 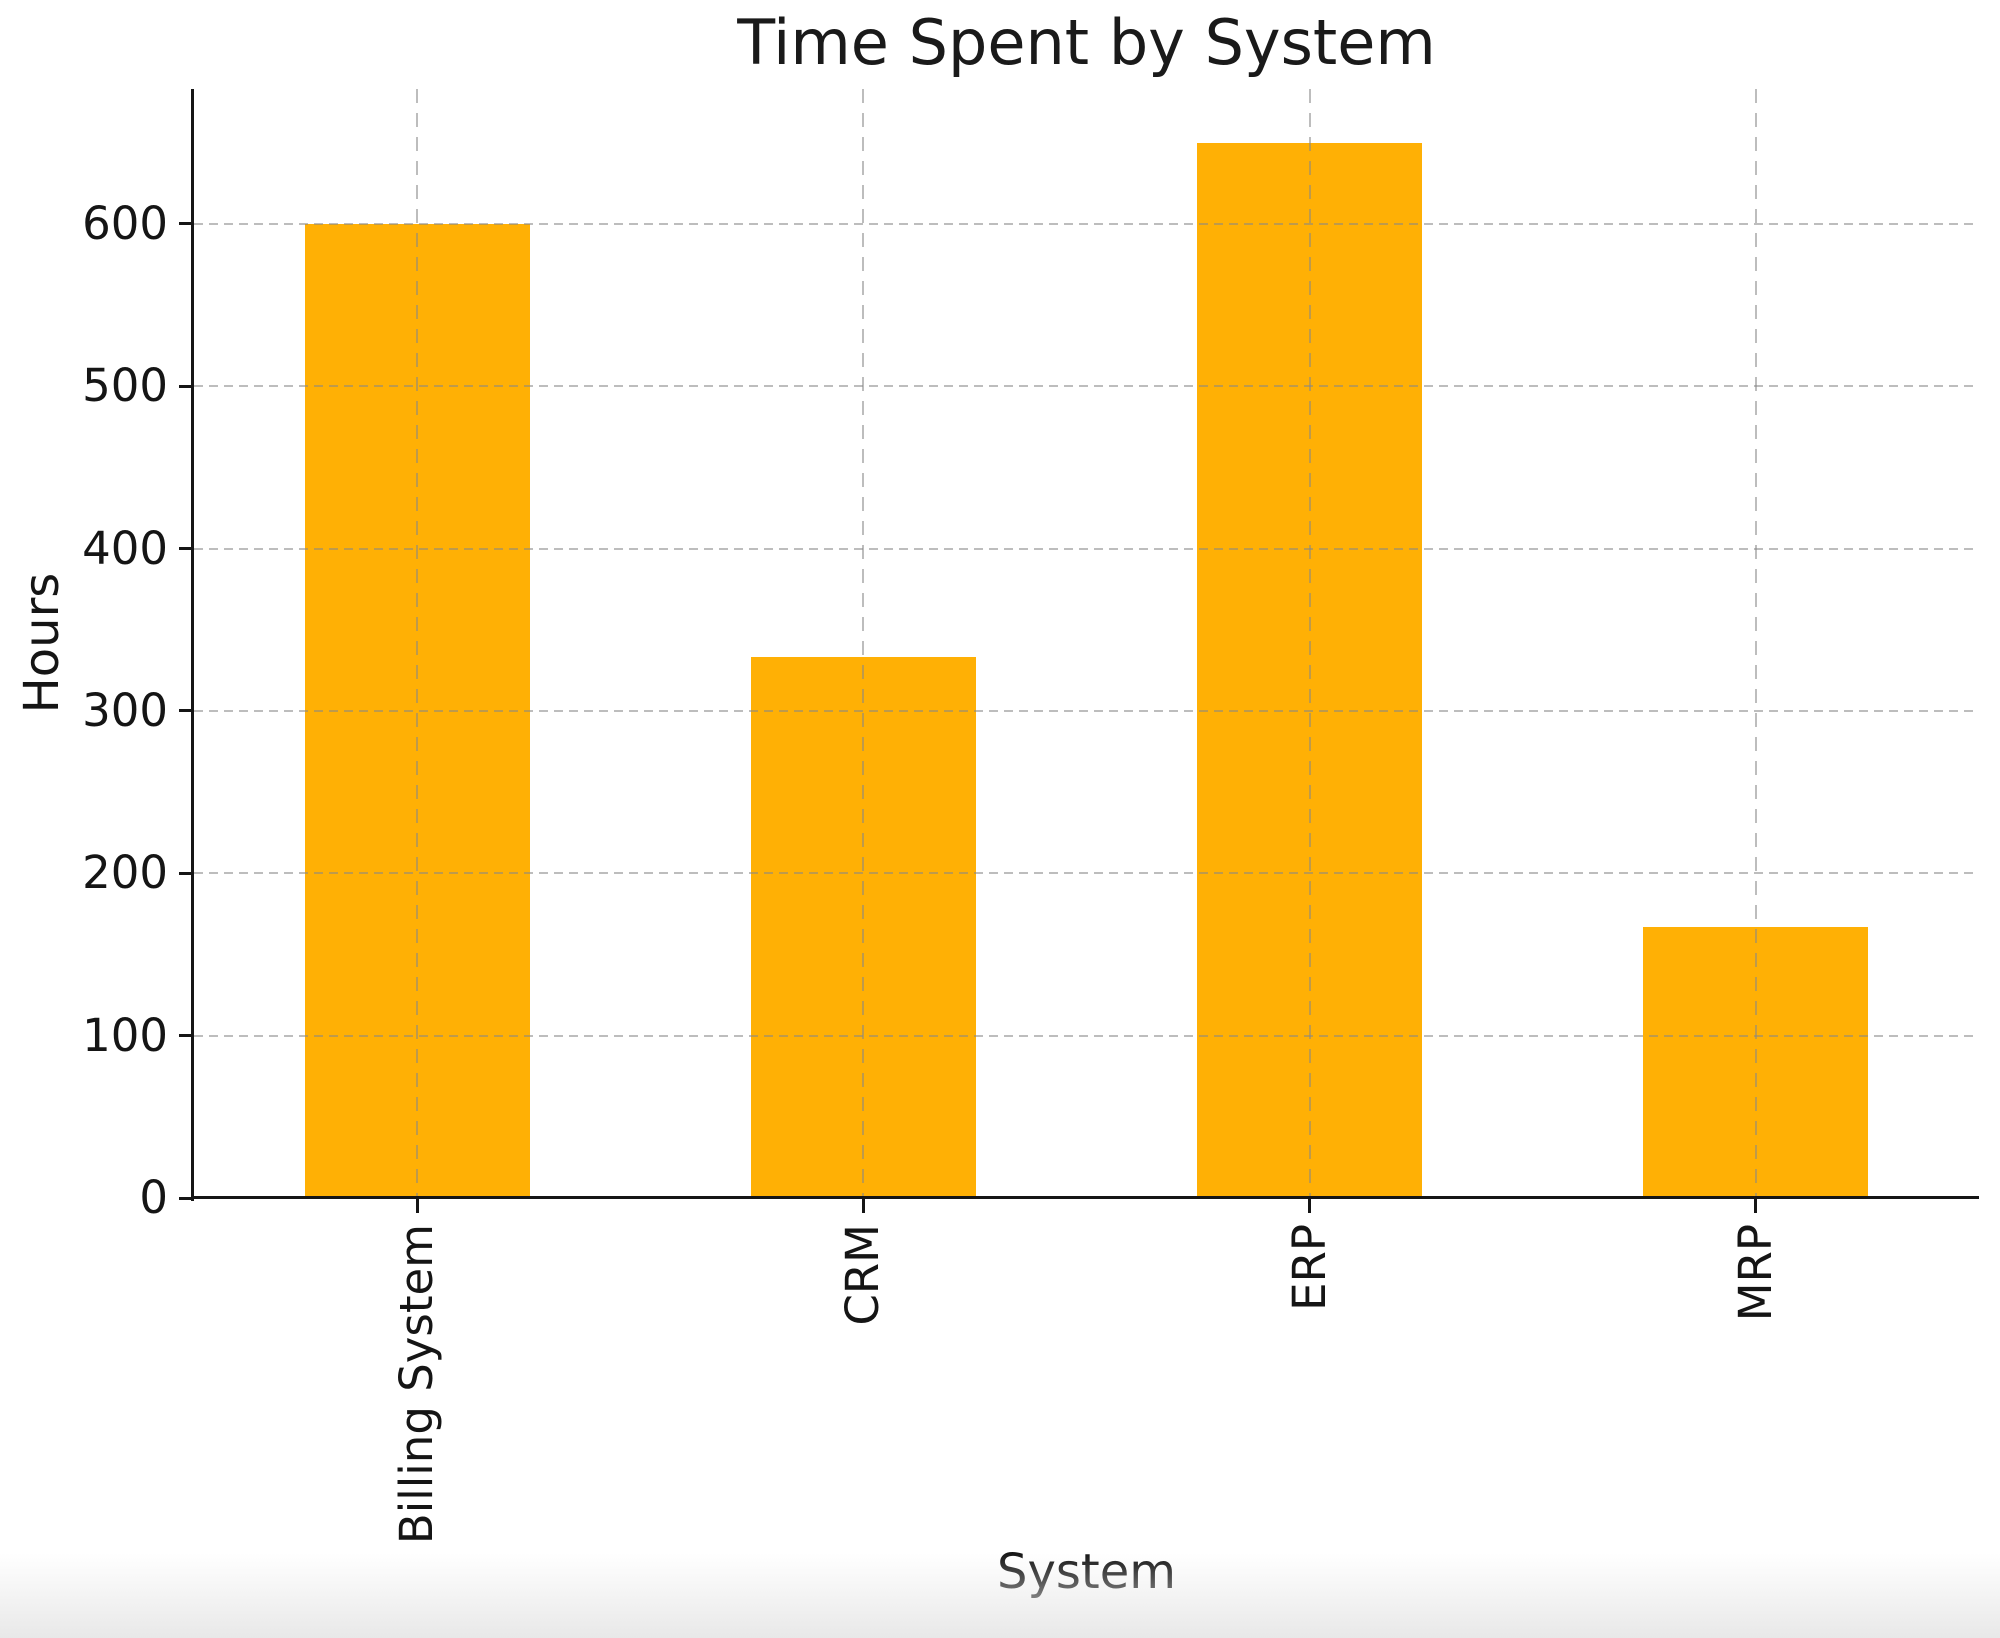 What do you see at coordinates (1756, 1206) in the screenshot?
I see `x-tick-mrp` at bounding box center [1756, 1206].